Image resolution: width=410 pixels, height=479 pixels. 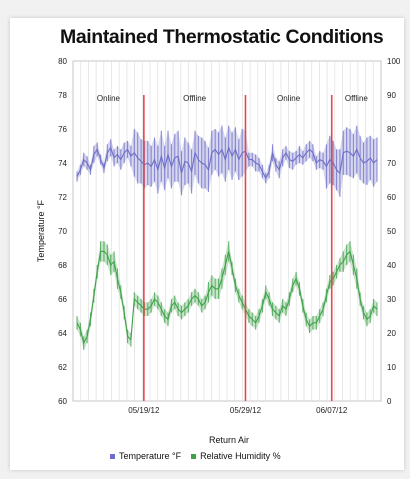 What do you see at coordinates (41, 230) in the screenshot?
I see `y-axis-label: Temperature °F` at bounding box center [41, 230].